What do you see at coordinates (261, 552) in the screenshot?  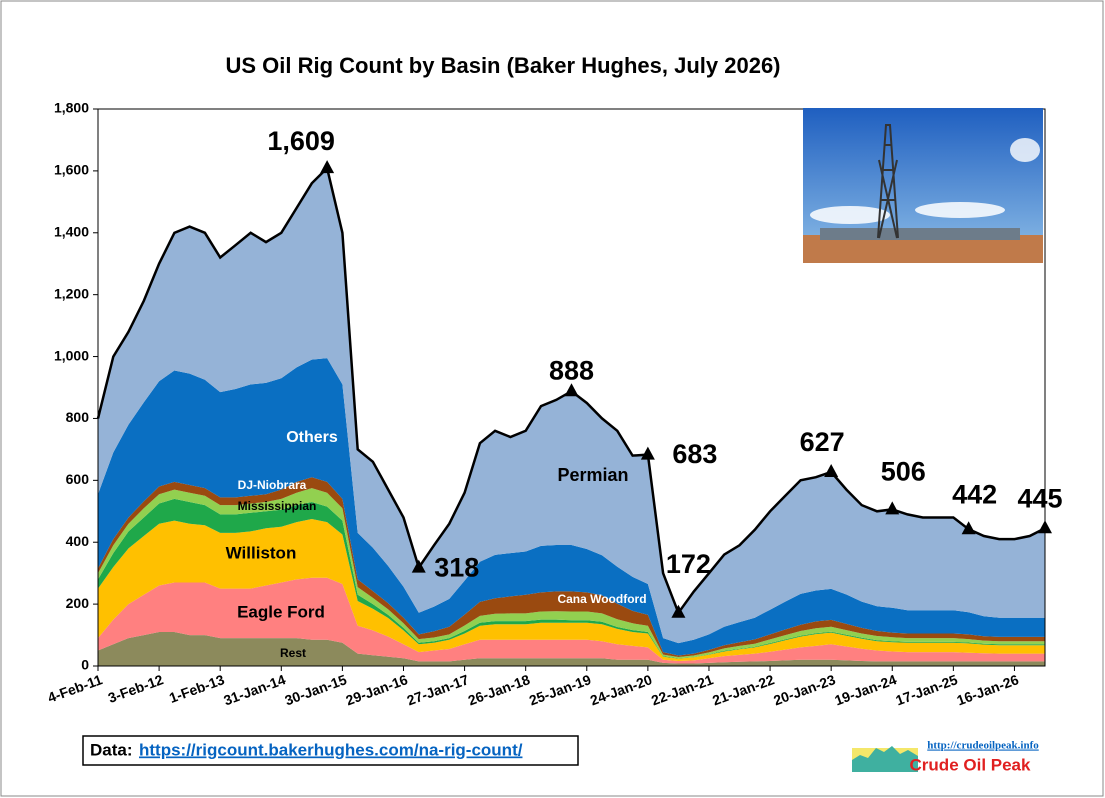 I see `series-label: Williston` at bounding box center [261, 552].